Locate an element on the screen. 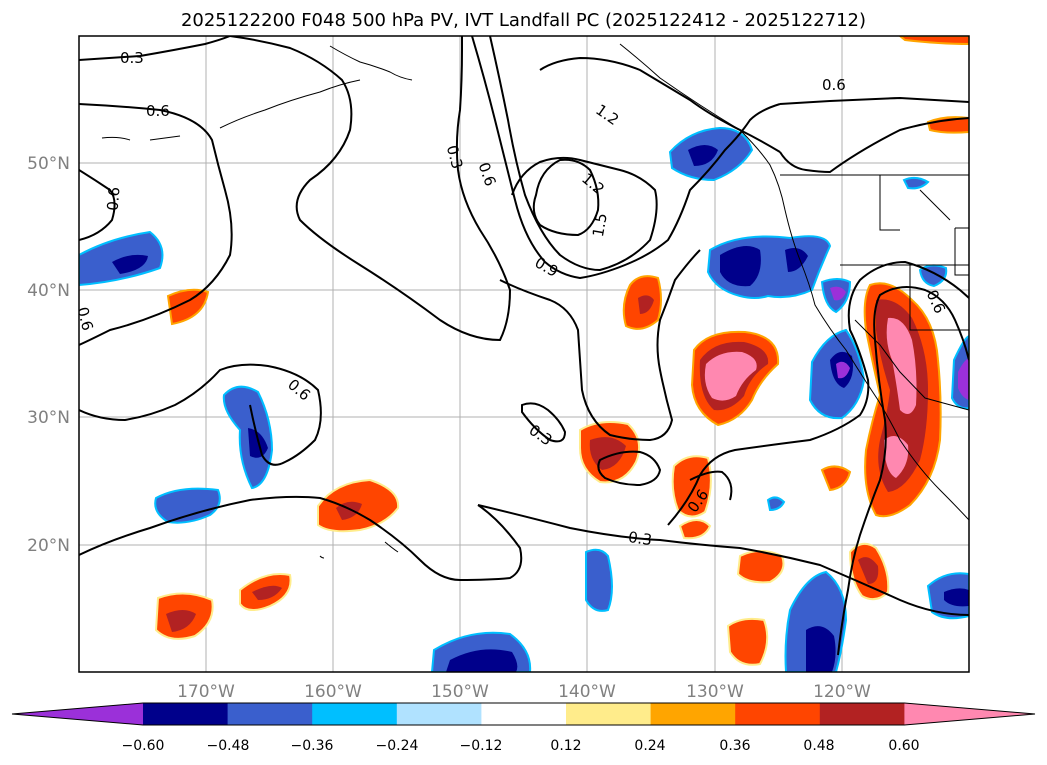  colorbar-tick: −0.36 is located at coordinates (312, 746).